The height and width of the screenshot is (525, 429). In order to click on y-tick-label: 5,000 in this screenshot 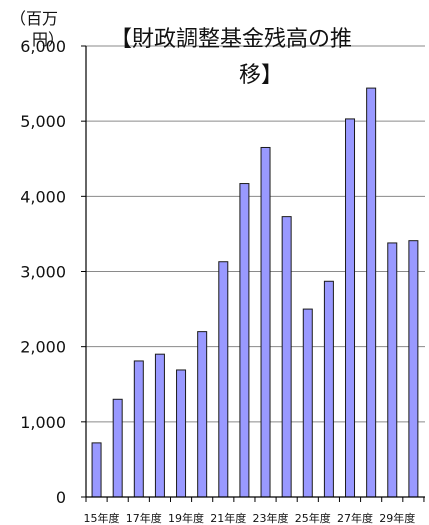, I will do `click(43, 121)`.